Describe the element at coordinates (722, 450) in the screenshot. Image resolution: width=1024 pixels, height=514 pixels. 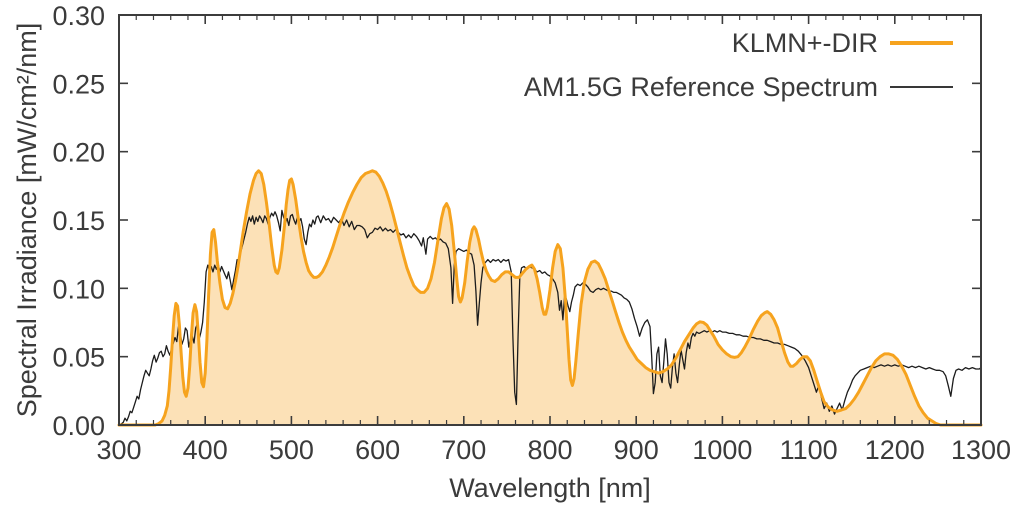
I see `x-tick-label: 1000` at that location.